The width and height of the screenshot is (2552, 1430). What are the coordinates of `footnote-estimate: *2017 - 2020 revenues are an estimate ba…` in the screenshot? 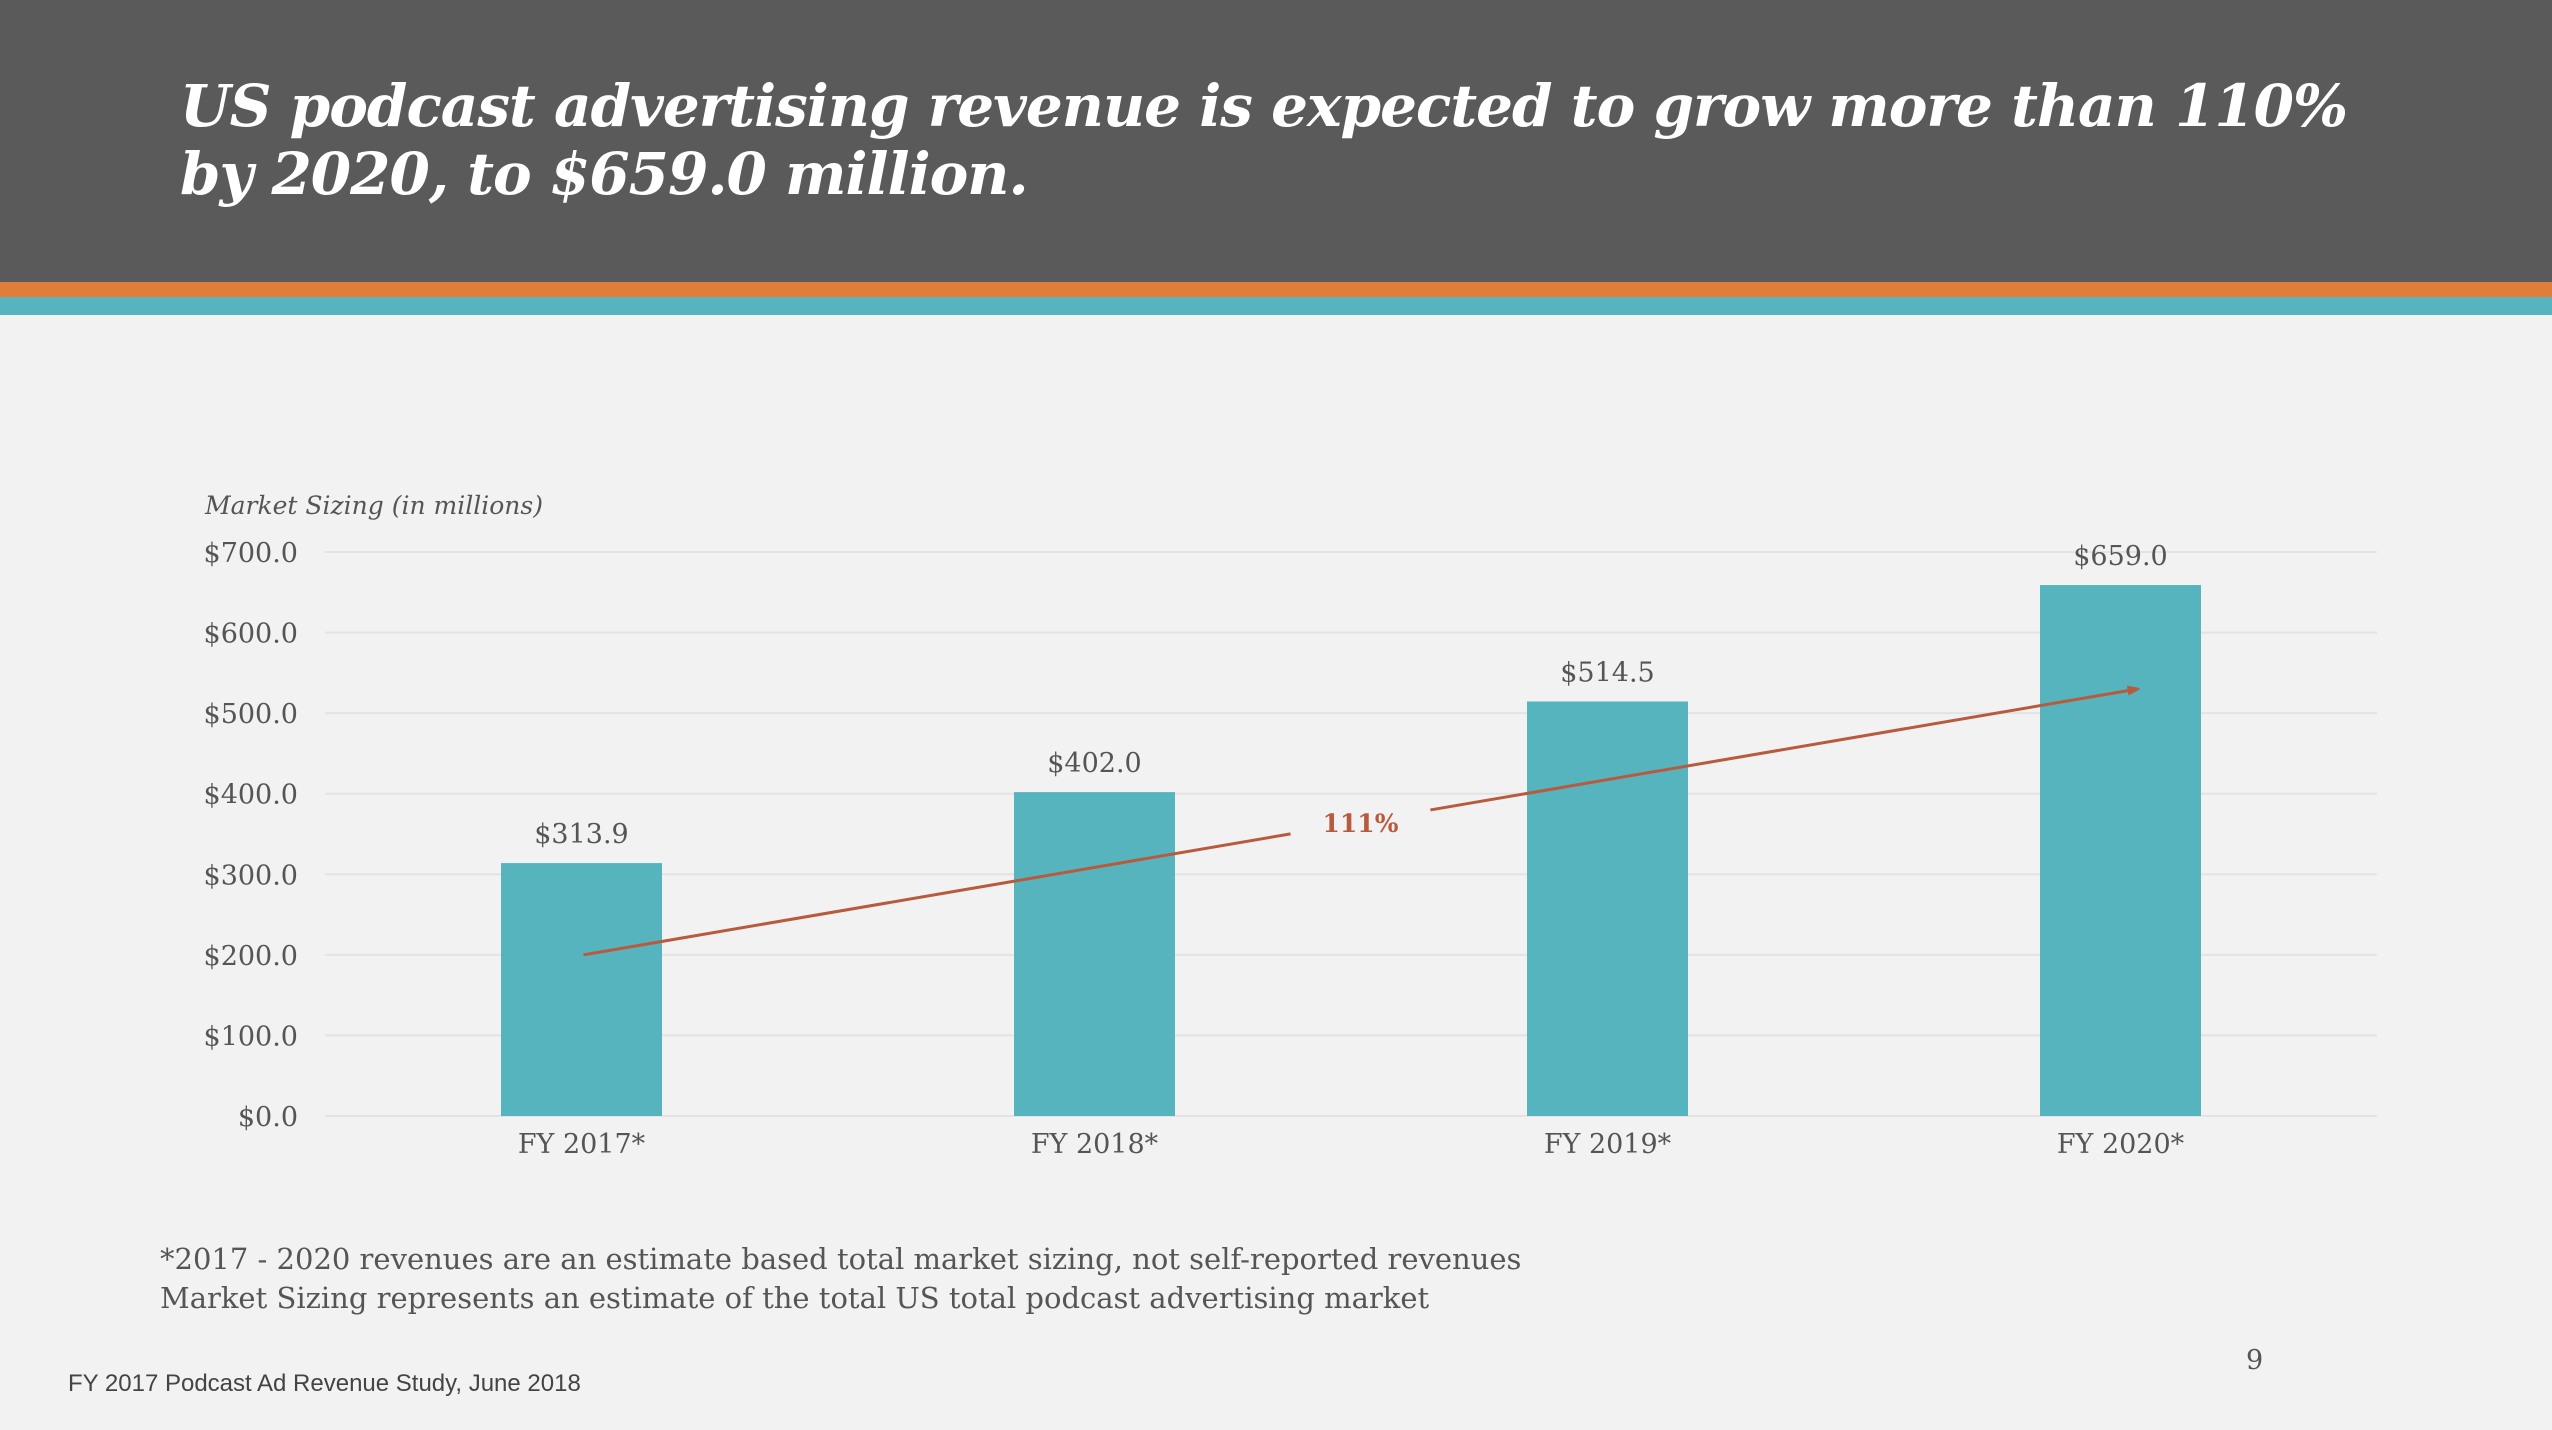 It's located at (841, 1259).